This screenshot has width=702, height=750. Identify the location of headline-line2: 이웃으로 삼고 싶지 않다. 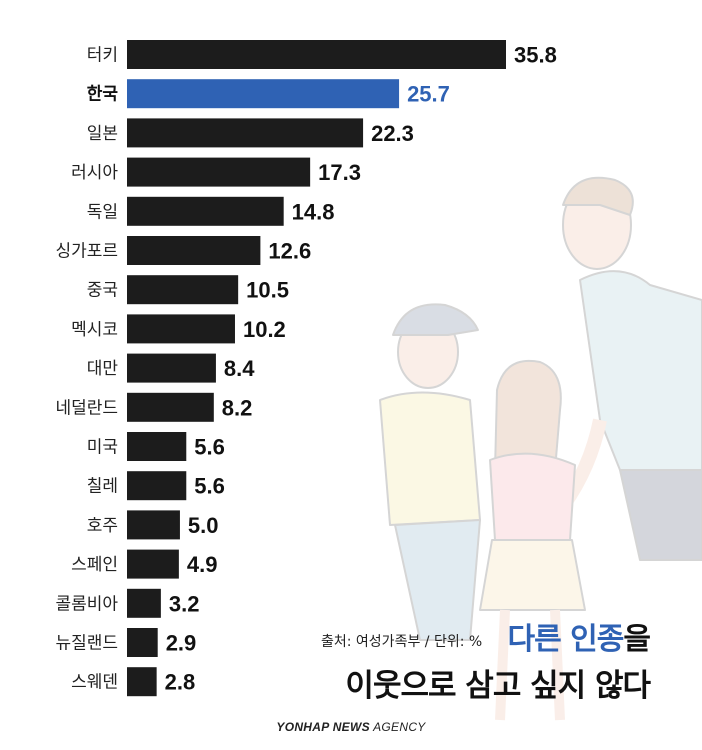
(498, 686).